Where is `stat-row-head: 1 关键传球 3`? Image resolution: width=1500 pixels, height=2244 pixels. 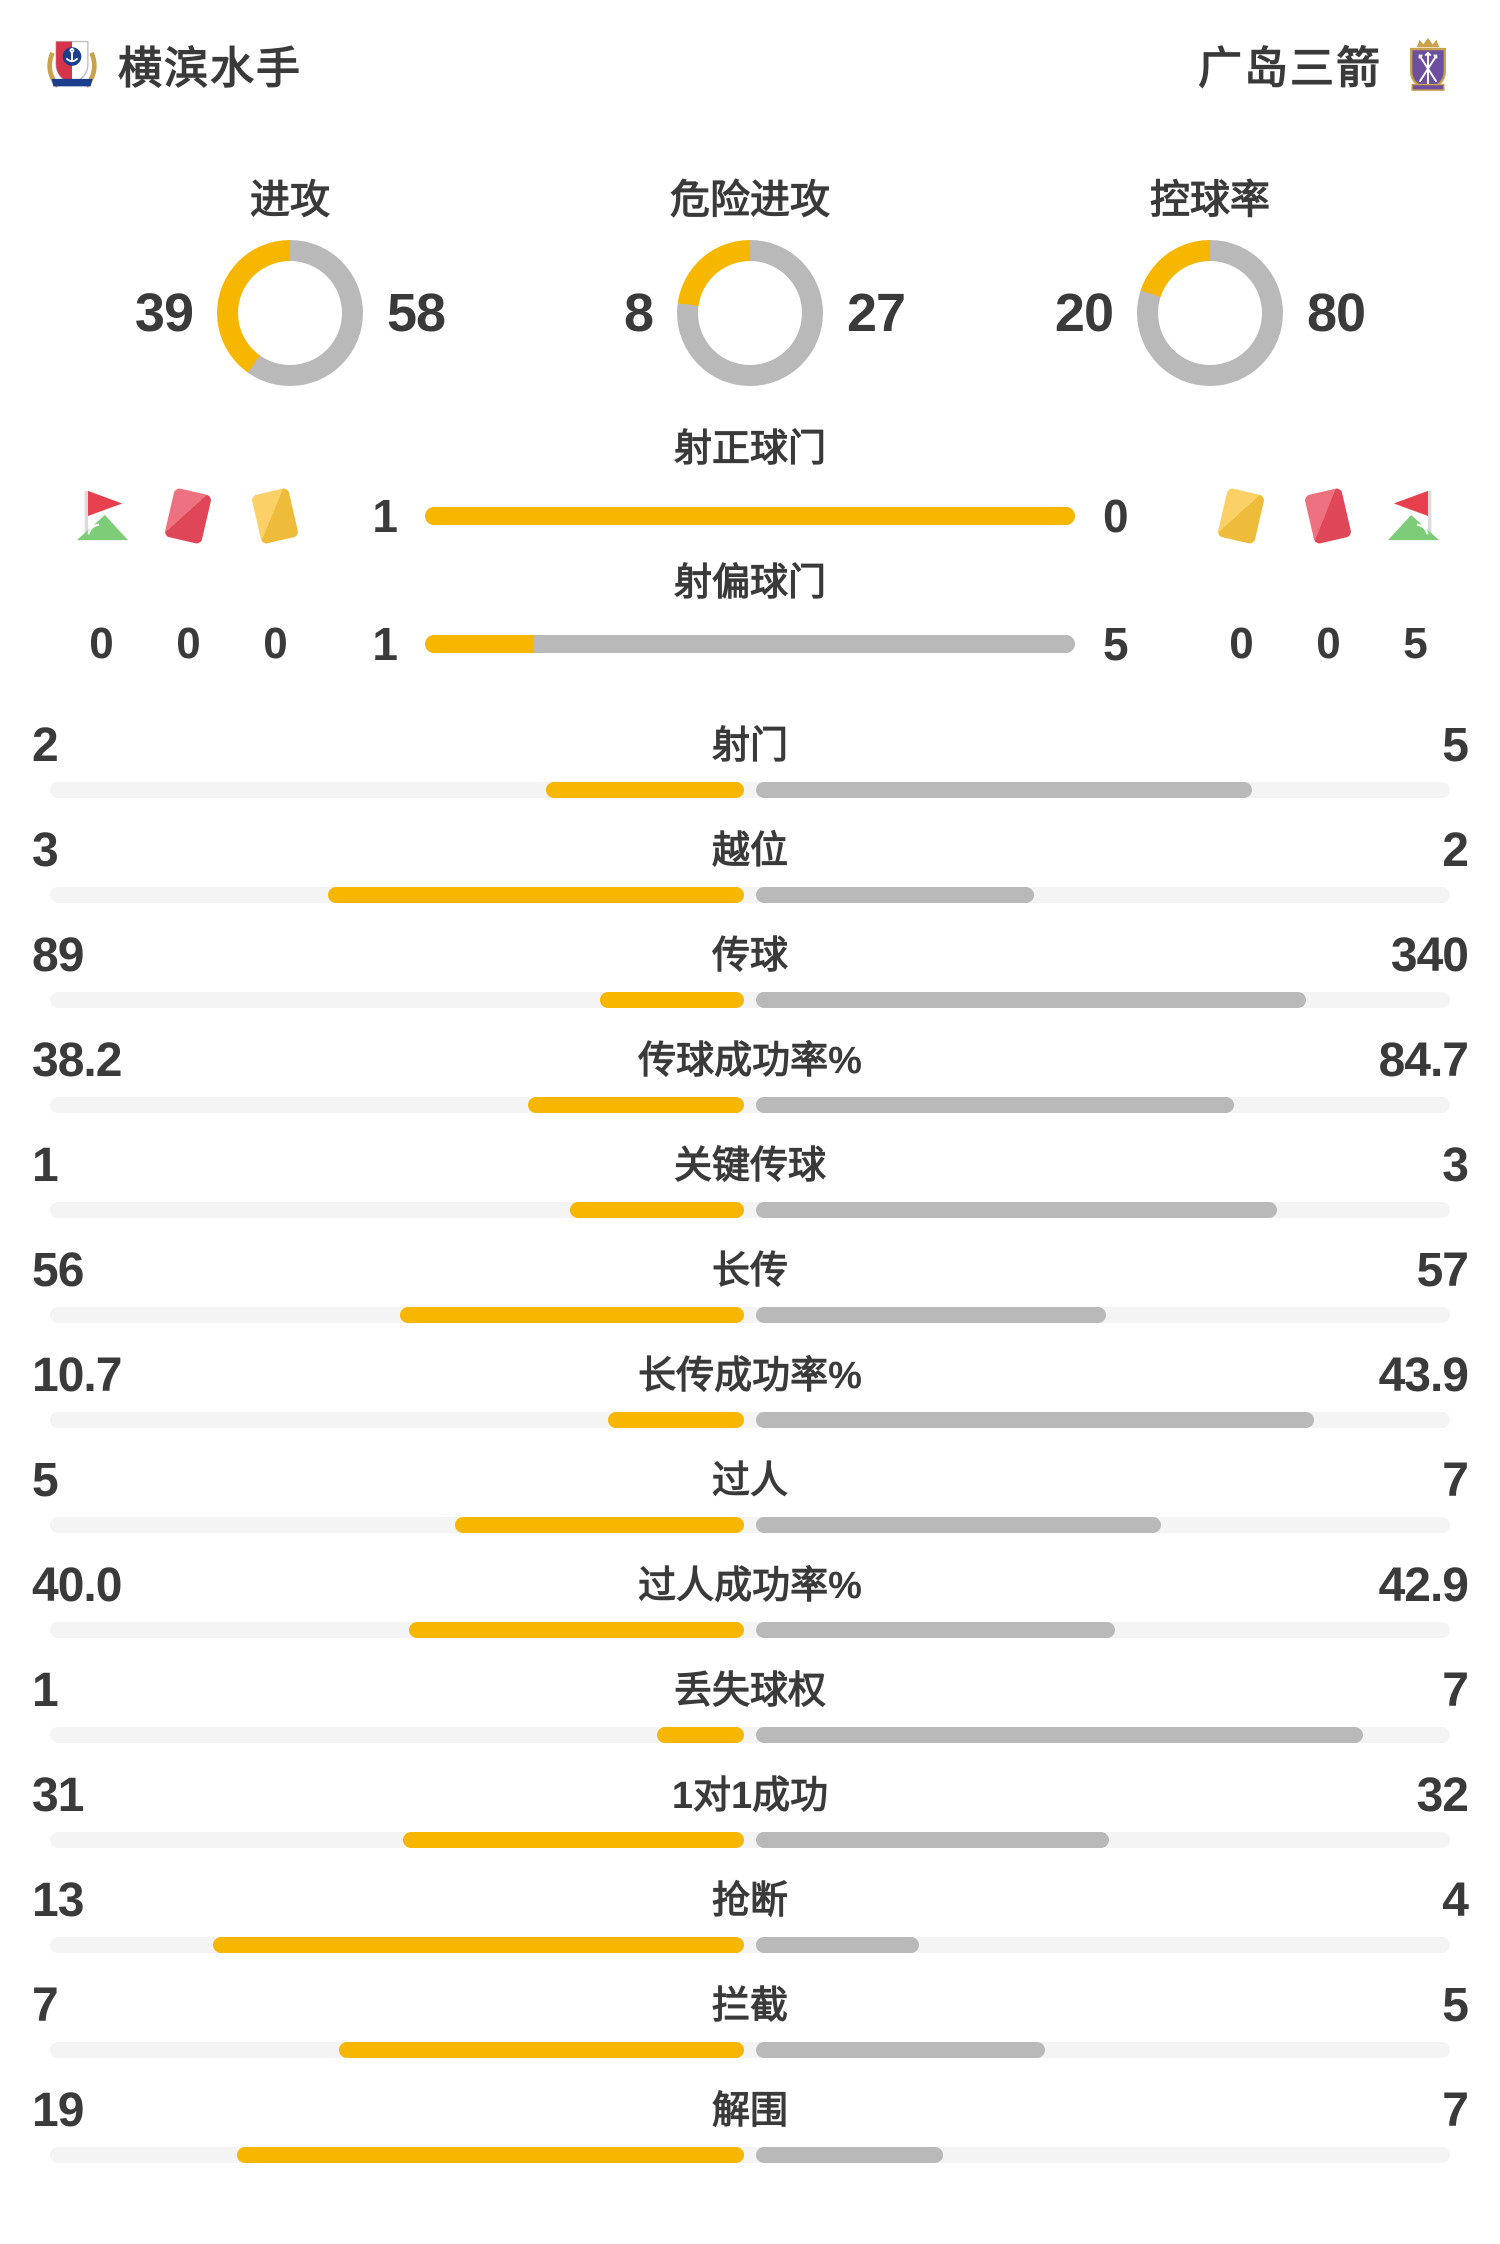
stat-row-head: 1 关键传球 3 is located at coordinates (750, 1166).